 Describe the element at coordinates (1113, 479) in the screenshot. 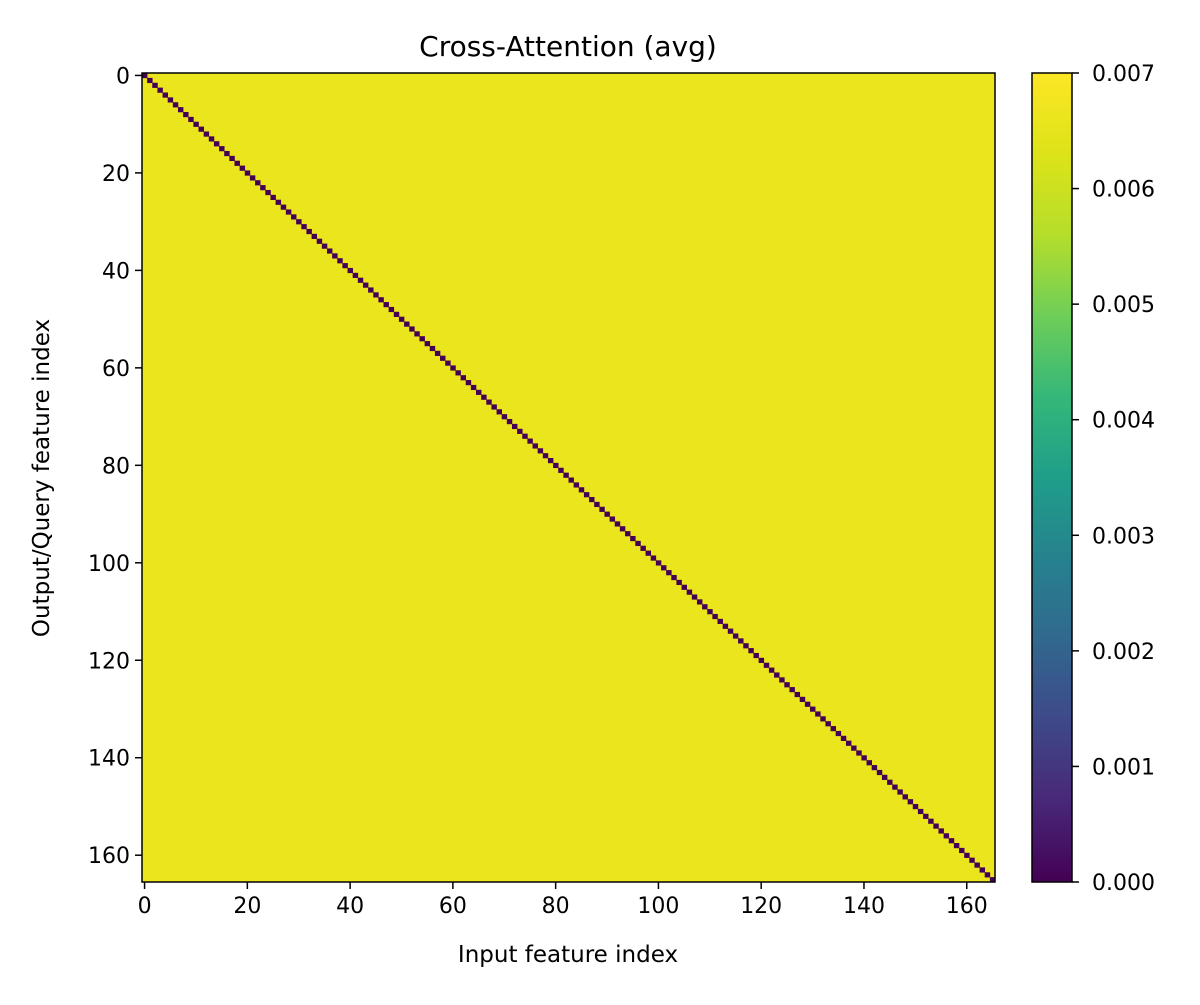

I see `colorbar-ticks: 0.000 0.001 0.002 0.003 0.004 0.005 0.006 0.007` at that location.